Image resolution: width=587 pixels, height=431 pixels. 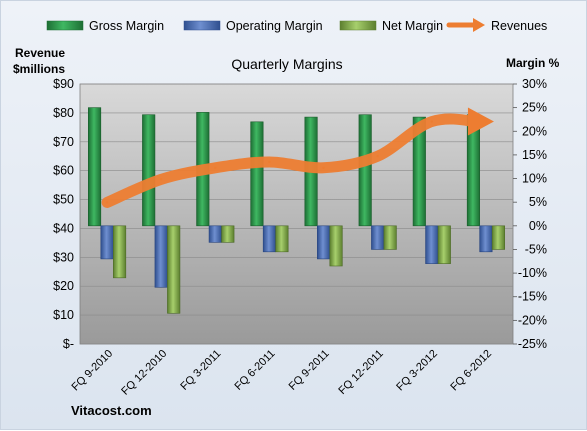 I want to click on right-tick-label: 15%, so click(x=534, y=155).